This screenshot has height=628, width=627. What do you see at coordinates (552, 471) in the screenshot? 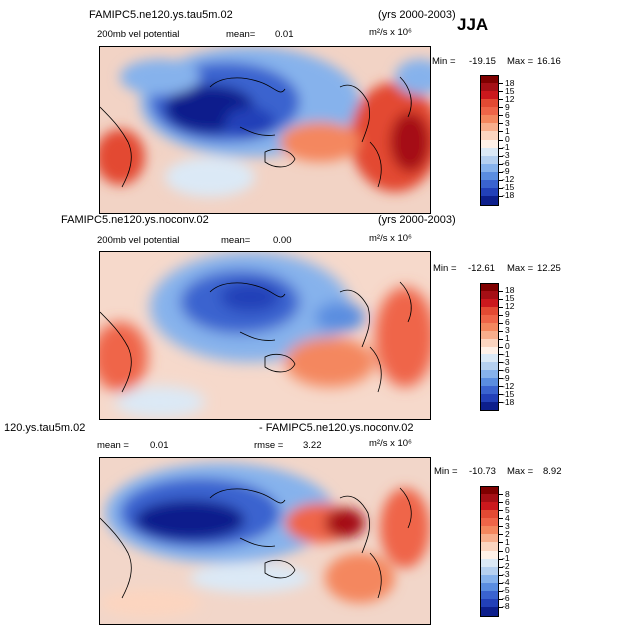
I see `panel3-max-value: 8.92` at bounding box center [552, 471].